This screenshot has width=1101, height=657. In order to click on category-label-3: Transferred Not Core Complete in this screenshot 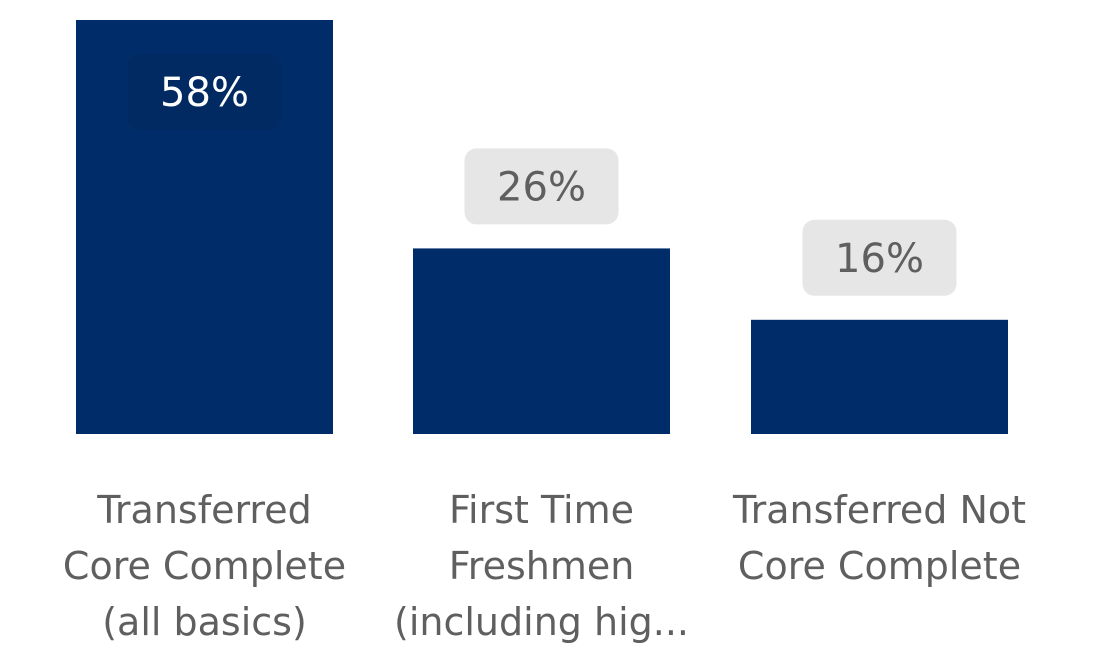, I will do `click(880, 538)`.